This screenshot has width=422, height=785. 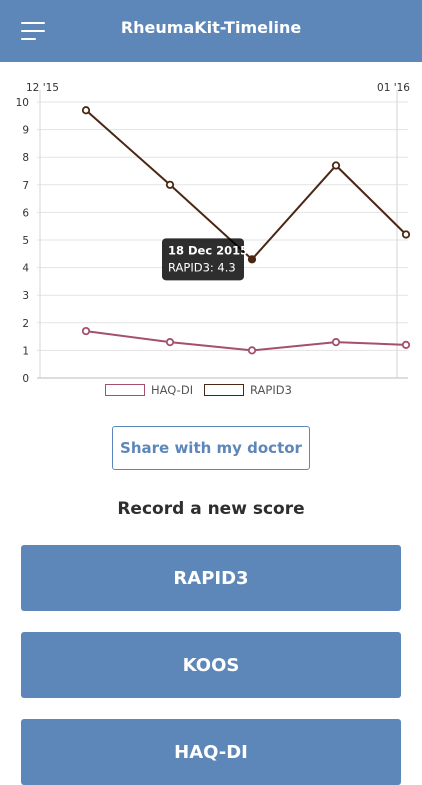 I want to click on y-tick-label: 7, so click(x=25, y=186).